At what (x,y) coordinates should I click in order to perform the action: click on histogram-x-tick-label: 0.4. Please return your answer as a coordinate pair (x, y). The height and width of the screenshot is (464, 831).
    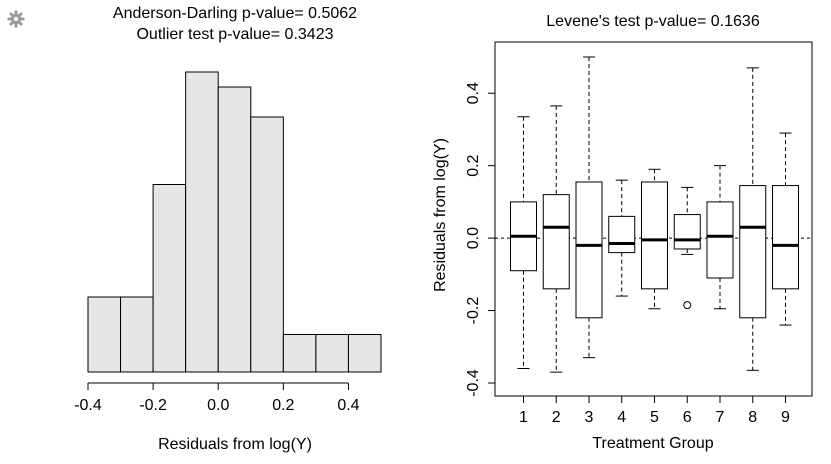
    Looking at the image, I should click on (348, 405).